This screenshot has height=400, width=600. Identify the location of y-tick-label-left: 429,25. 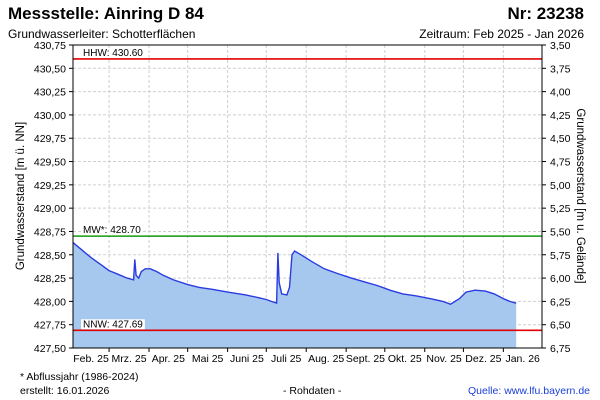
(50, 186).